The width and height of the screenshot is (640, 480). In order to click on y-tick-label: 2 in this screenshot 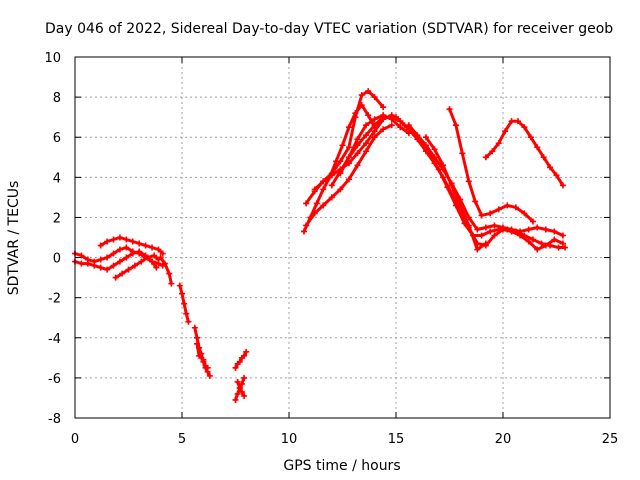, I will do `click(57, 218)`.